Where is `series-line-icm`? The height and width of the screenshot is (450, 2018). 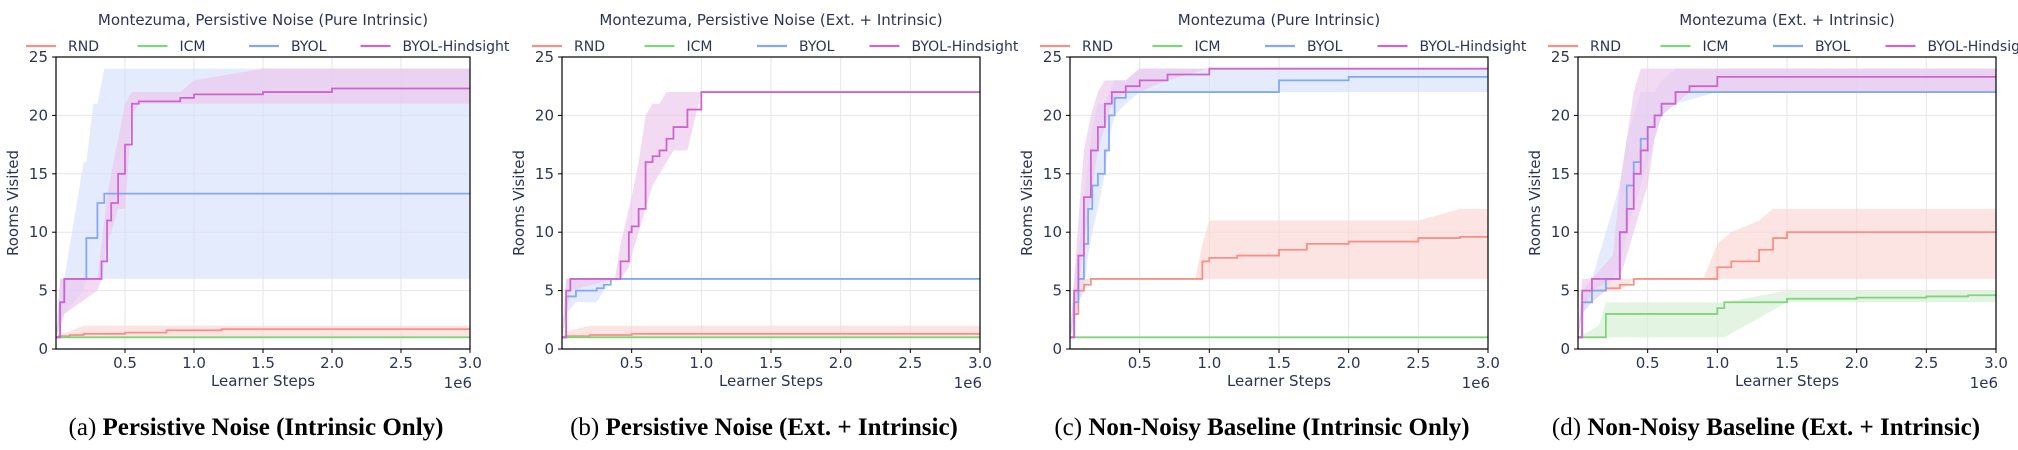 series-line-icm is located at coordinates (1787, 316).